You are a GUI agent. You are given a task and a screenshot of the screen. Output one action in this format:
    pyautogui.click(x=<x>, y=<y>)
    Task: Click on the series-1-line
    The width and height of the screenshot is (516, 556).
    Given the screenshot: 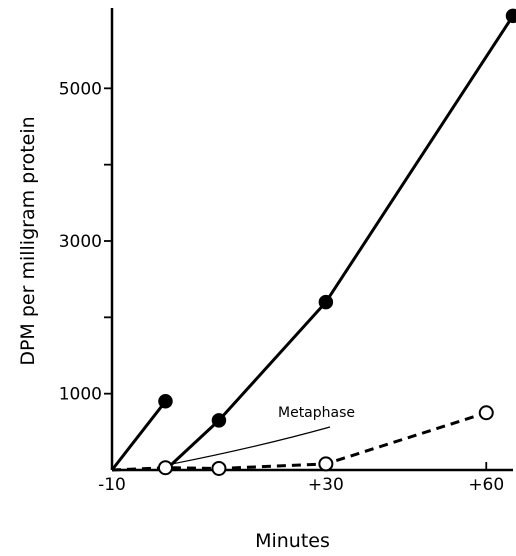 What is the action you would take?
    pyautogui.click(x=138, y=435)
    